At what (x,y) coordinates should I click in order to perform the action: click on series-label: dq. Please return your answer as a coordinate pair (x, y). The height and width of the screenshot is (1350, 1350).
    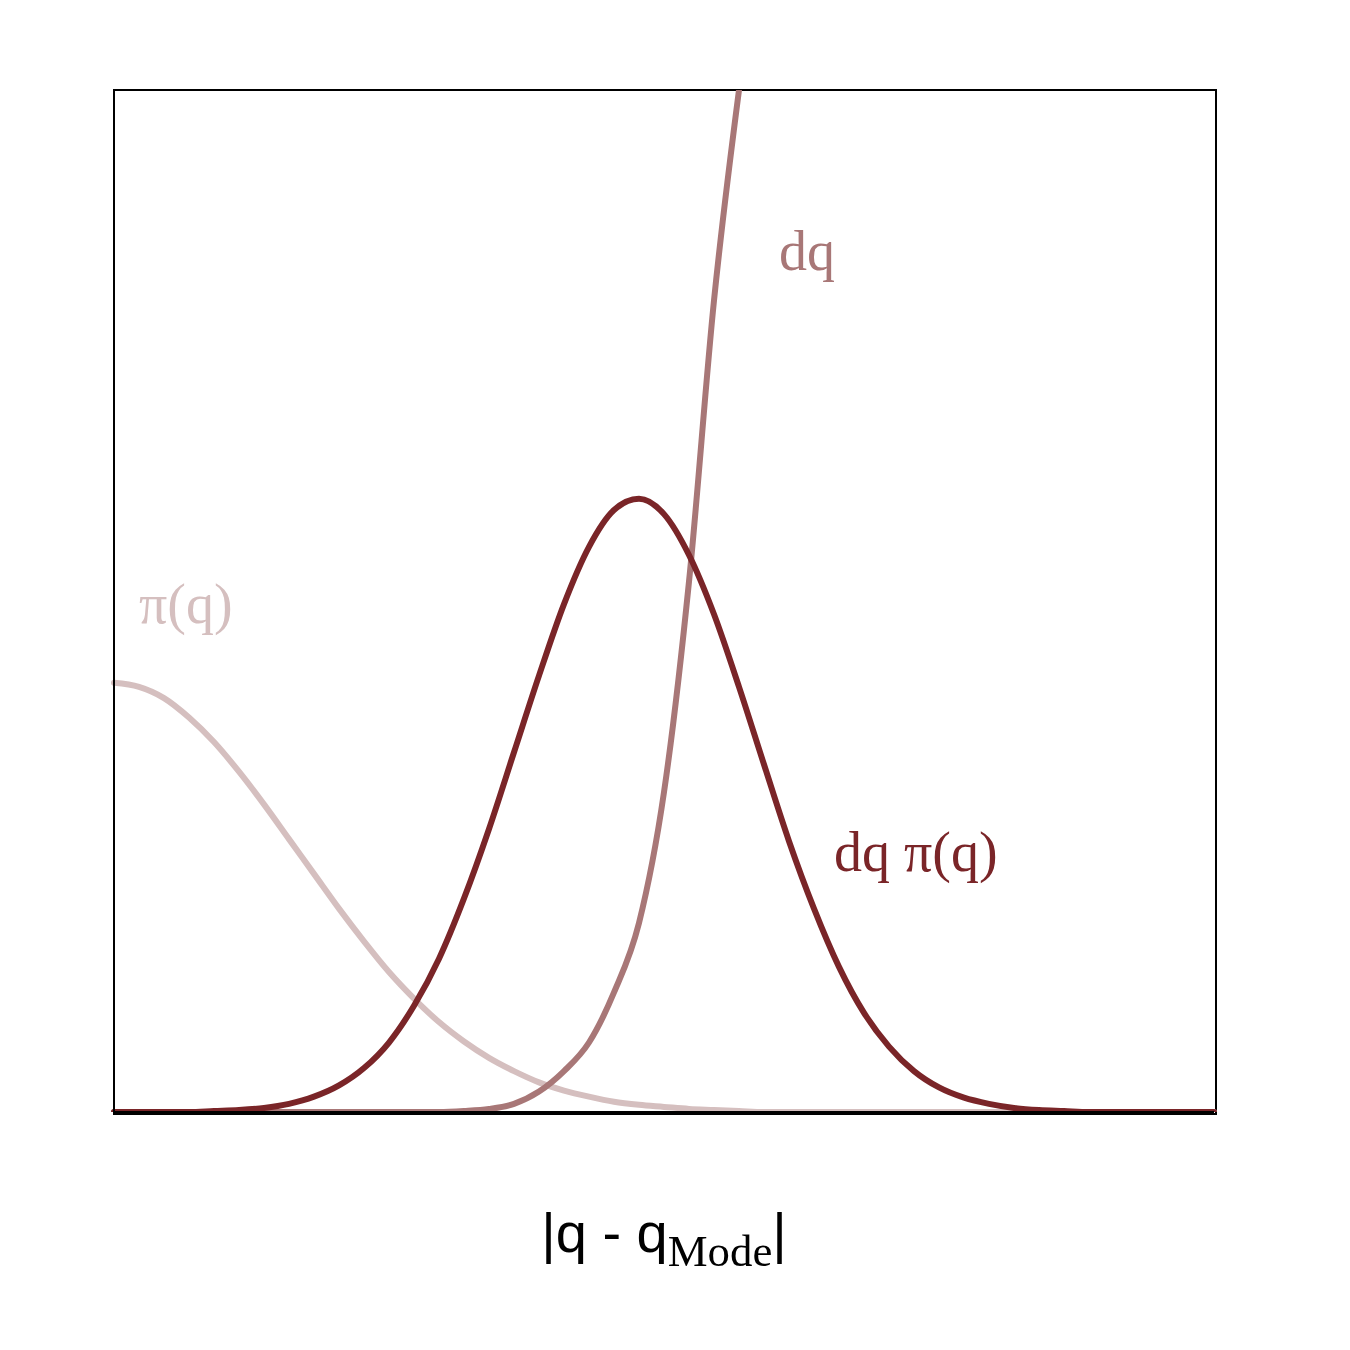
    Looking at the image, I should click on (807, 251).